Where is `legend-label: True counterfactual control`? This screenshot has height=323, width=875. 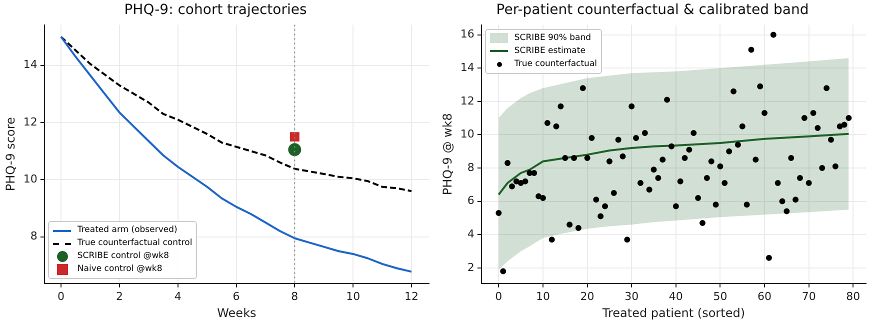 legend-label: True counterfactual control is located at coordinates (134, 243).